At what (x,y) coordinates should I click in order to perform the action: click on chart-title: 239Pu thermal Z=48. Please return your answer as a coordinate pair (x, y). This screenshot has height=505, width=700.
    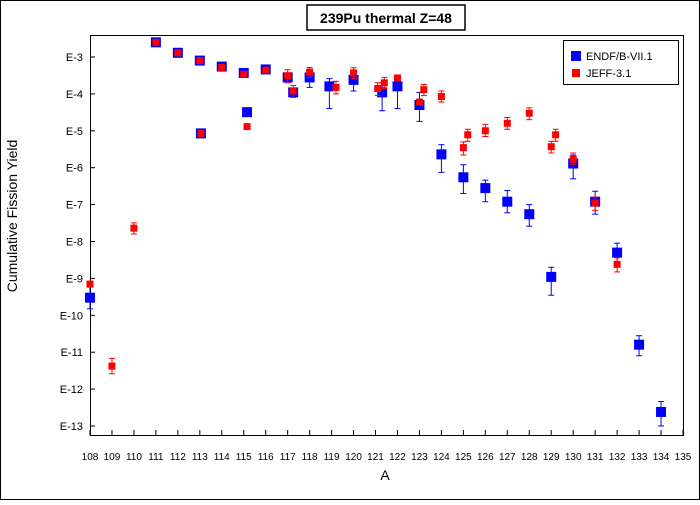
    Looking at the image, I should click on (386, 18).